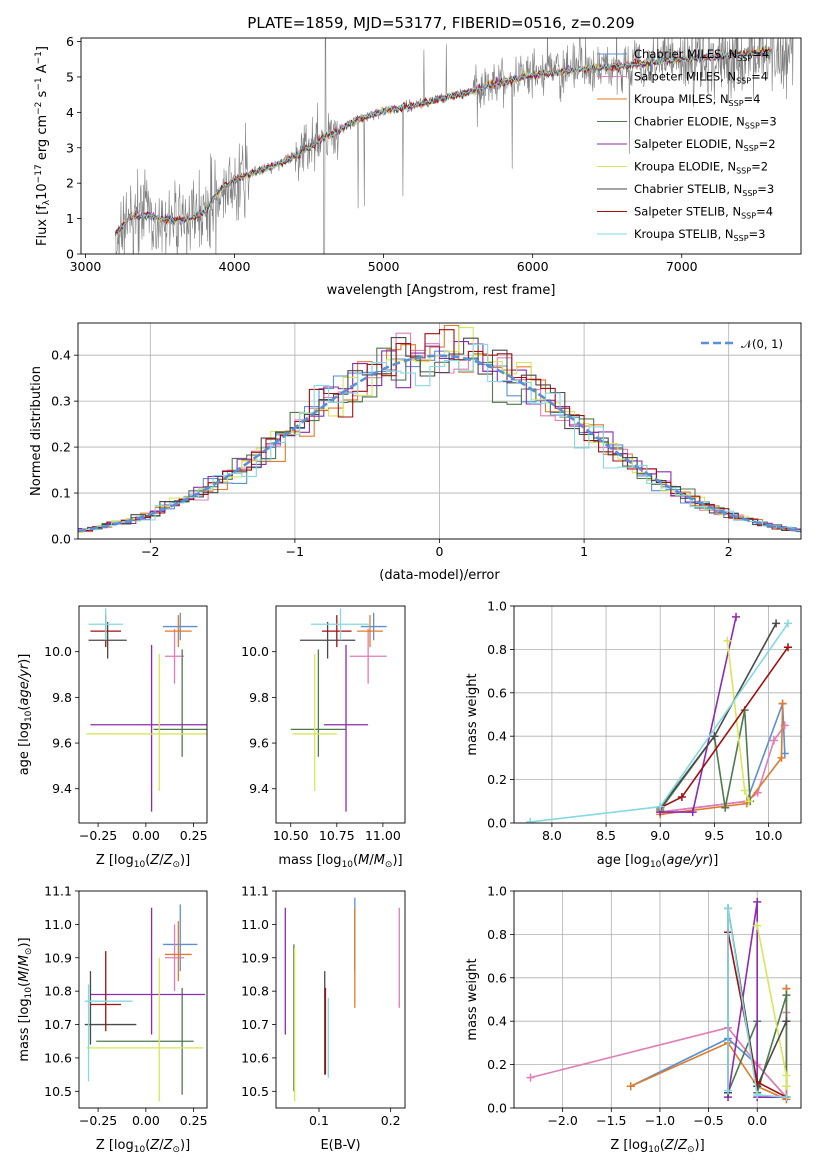 This screenshot has width=819, height=1170. I want to click on y-tick-label: 0.0, so click(61, 539).